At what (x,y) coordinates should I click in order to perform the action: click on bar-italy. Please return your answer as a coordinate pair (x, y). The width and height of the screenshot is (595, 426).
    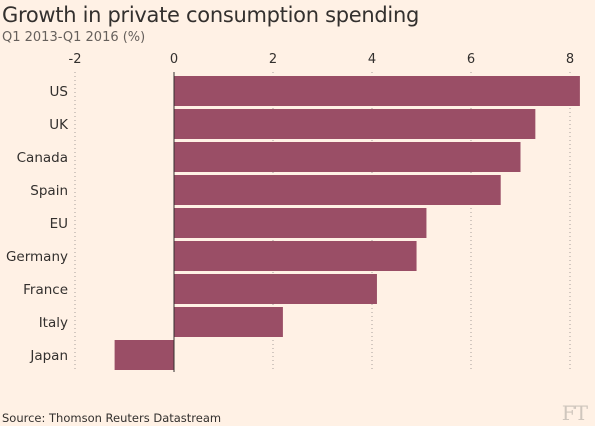
    Looking at the image, I should click on (228, 322).